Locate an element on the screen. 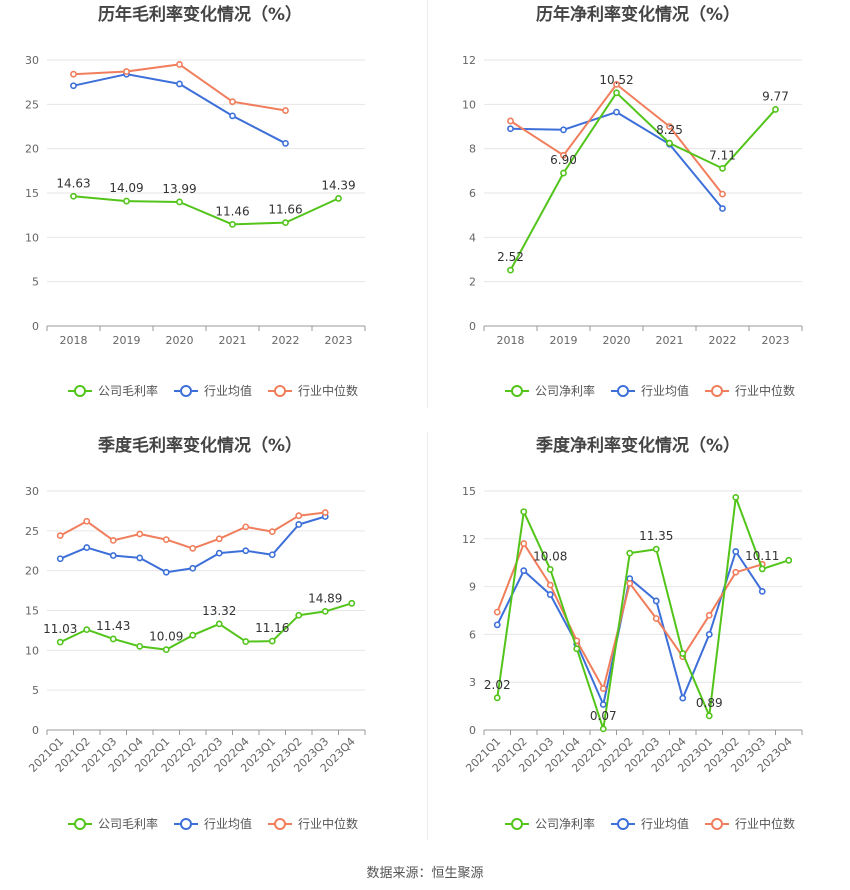 This screenshot has height=890, width=850. data-label: 14.39 is located at coordinates (338, 185).